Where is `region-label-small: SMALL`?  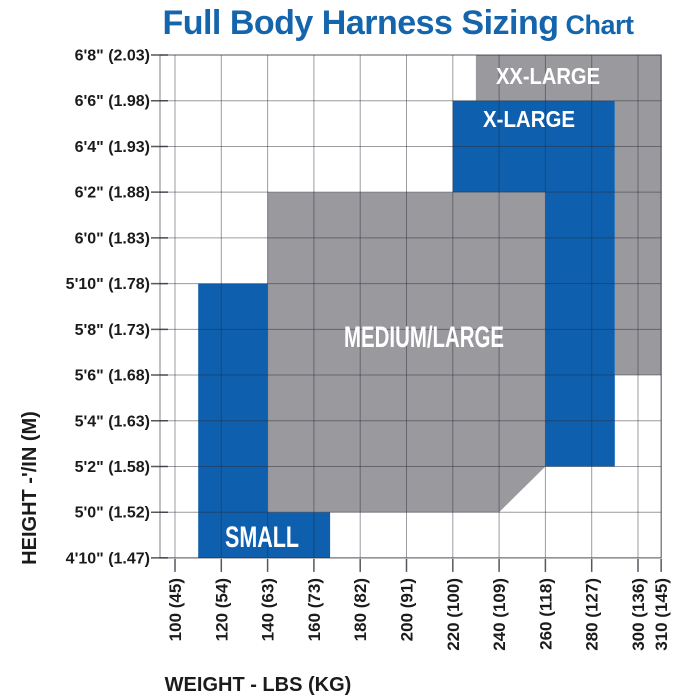
region-label-small: SMALL is located at coordinates (262, 537).